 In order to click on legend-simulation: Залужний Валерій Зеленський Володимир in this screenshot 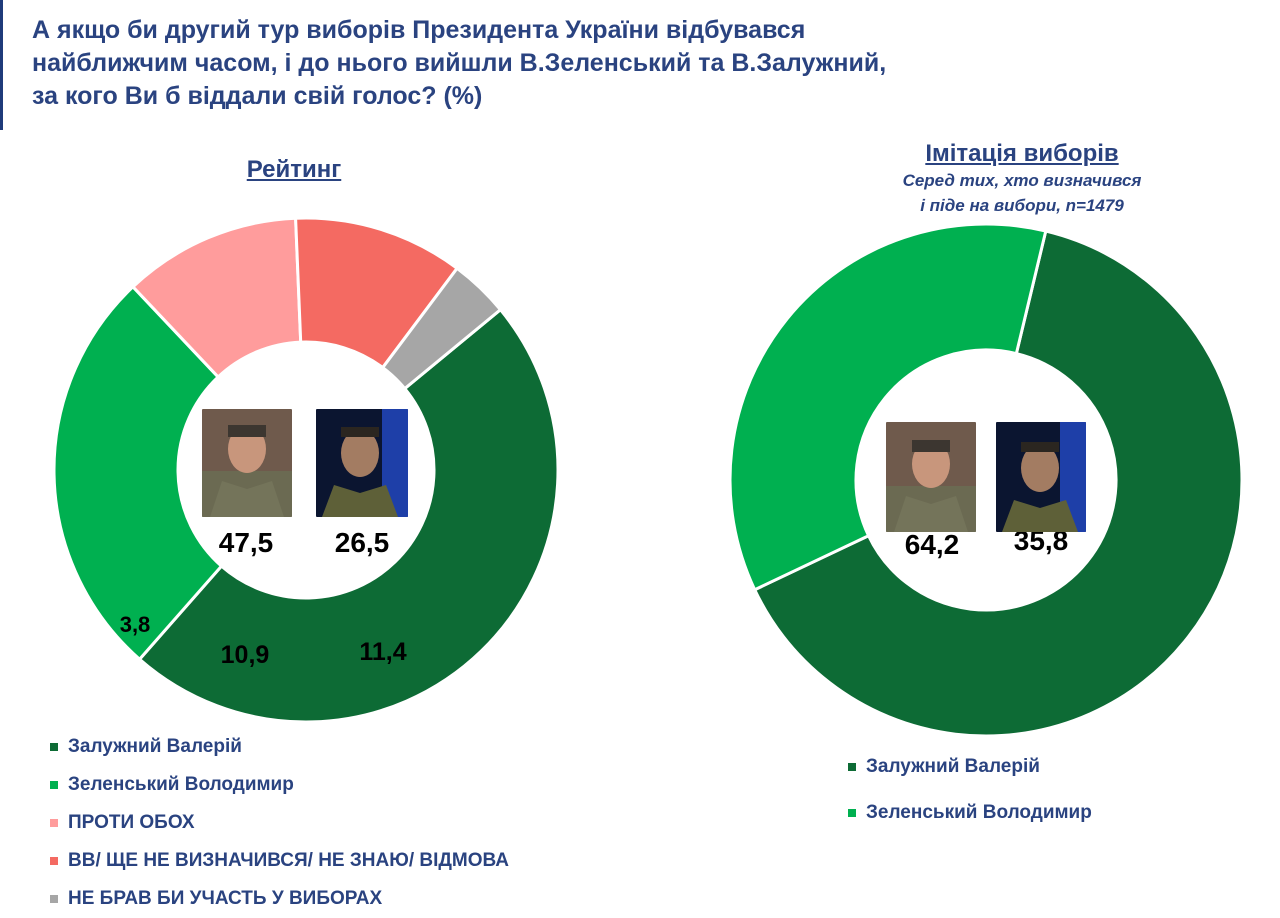, I will do `click(970, 790)`.